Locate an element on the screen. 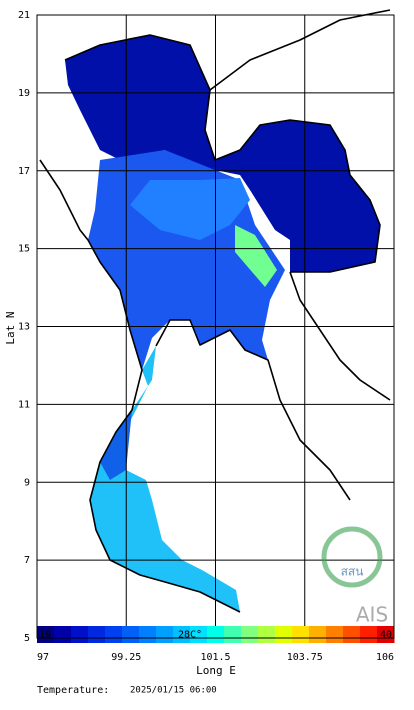 The height and width of the screenshot is (710, 414). y-tick-label: 15 is located at coordinates (24, 249).